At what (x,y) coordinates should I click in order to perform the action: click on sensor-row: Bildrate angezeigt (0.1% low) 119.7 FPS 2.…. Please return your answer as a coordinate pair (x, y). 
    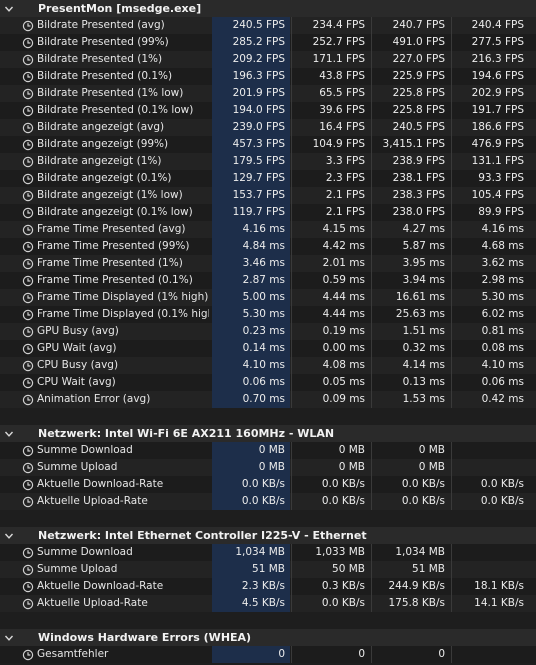
    Looking at the image, I should click on (268, 212).